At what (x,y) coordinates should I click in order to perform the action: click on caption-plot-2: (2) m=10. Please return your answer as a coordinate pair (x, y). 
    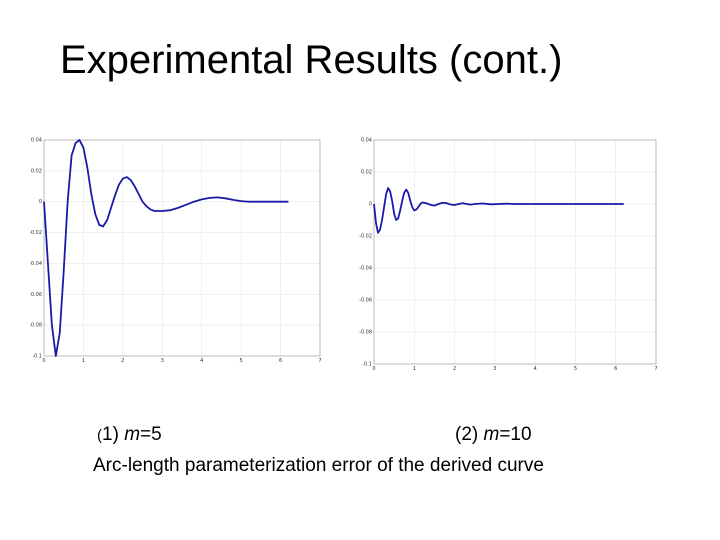
    Looking at the image, I should click on (493, 435).